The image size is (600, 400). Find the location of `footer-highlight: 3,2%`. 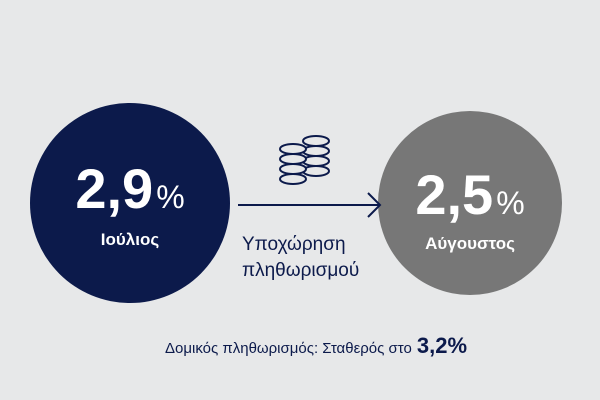

footer-highlight: 3,2% is located at coordinates (442, 345).